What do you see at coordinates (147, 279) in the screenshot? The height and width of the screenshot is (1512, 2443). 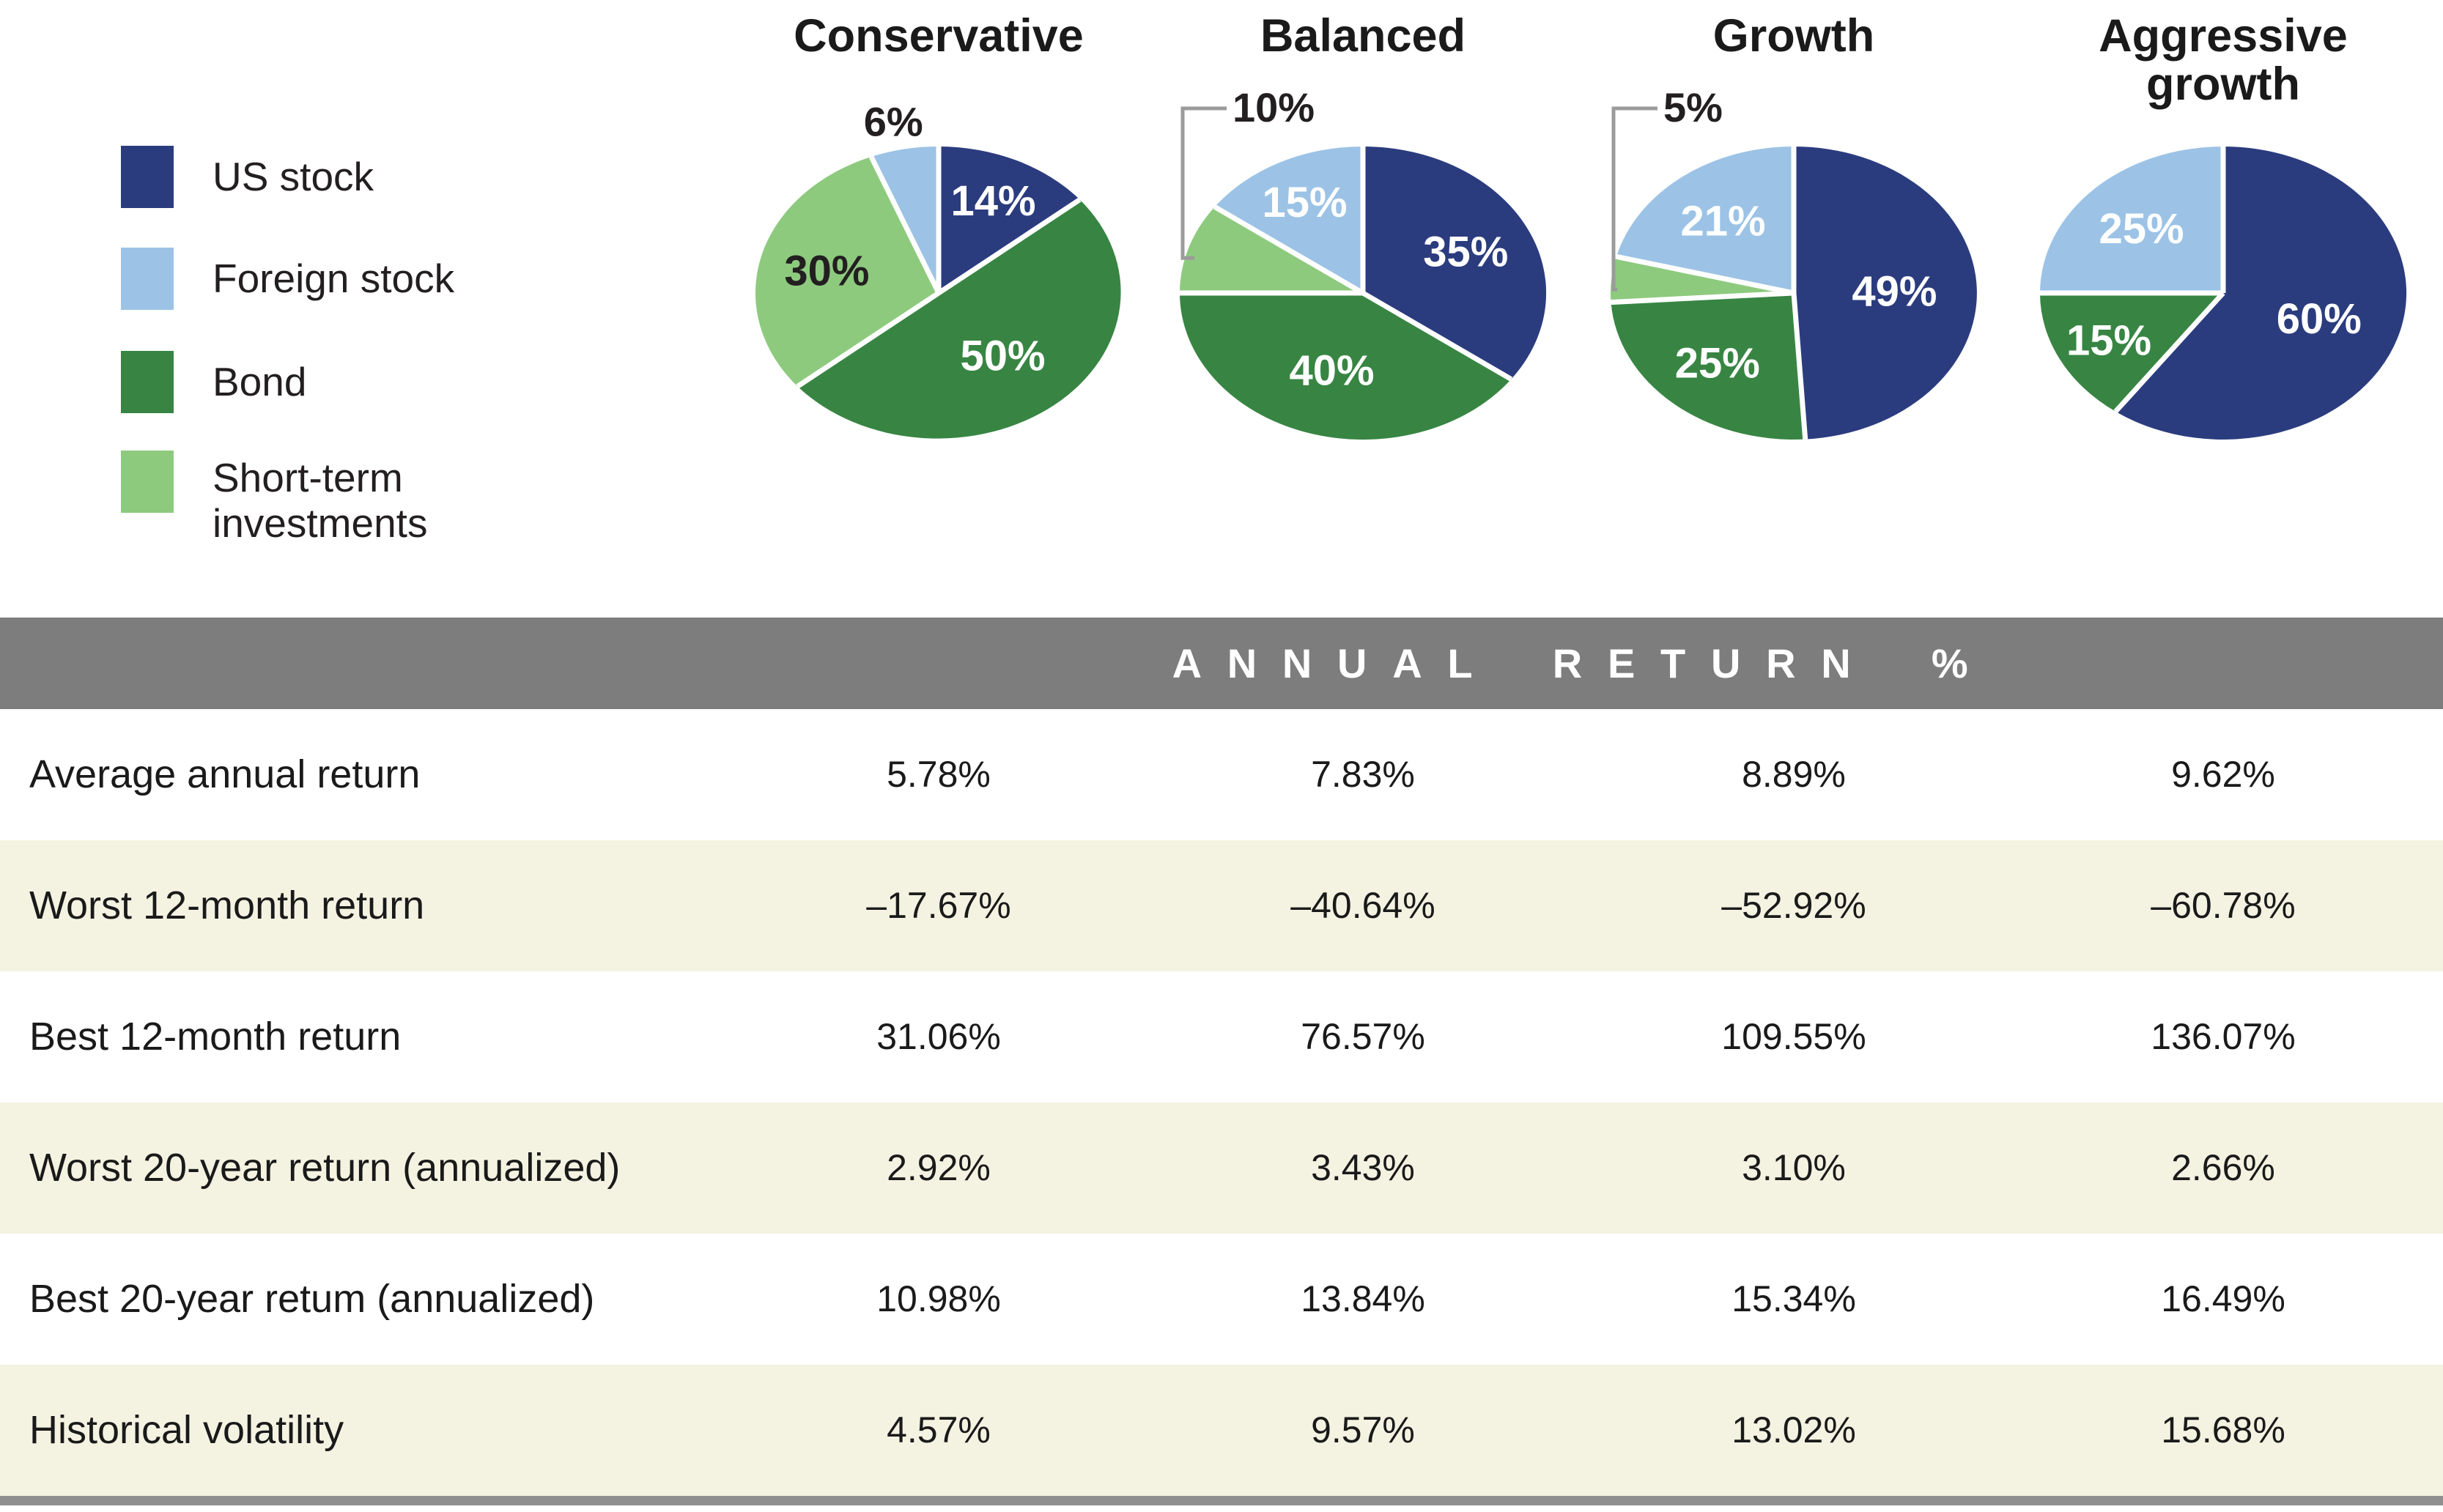 I see `legend-swatch-foreign-stock` at bounding box center [147, 279].